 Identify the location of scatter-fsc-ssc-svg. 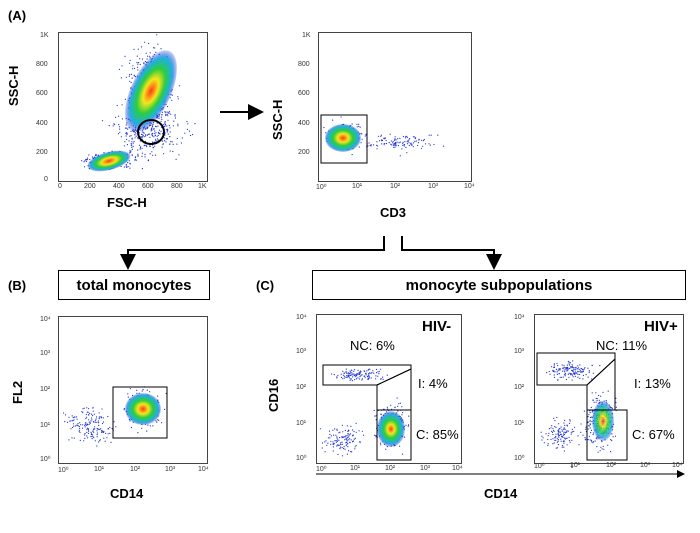
(138, 102).